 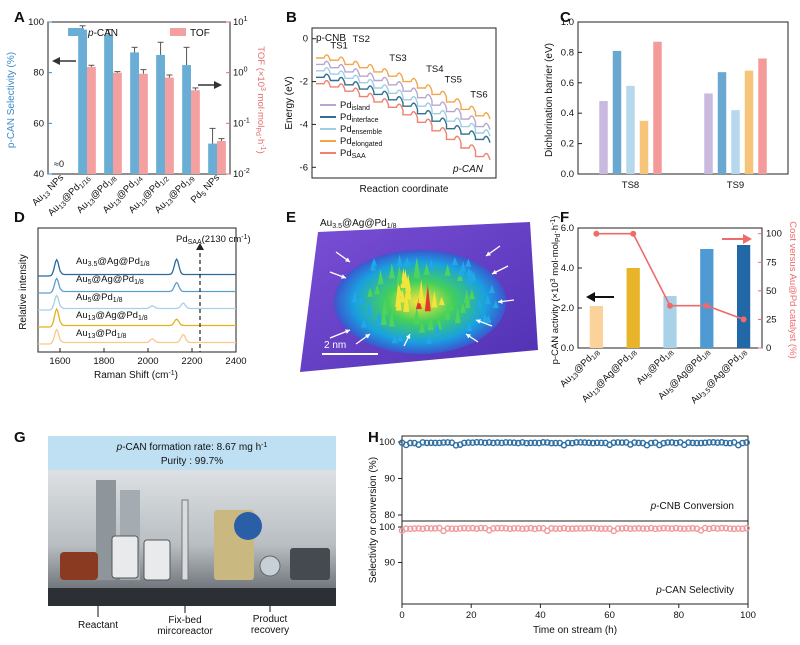 What do you see at coordinates (565, 17) in the screenshot?
I see `panel-label-c: C` at bounding box center [565, 17].